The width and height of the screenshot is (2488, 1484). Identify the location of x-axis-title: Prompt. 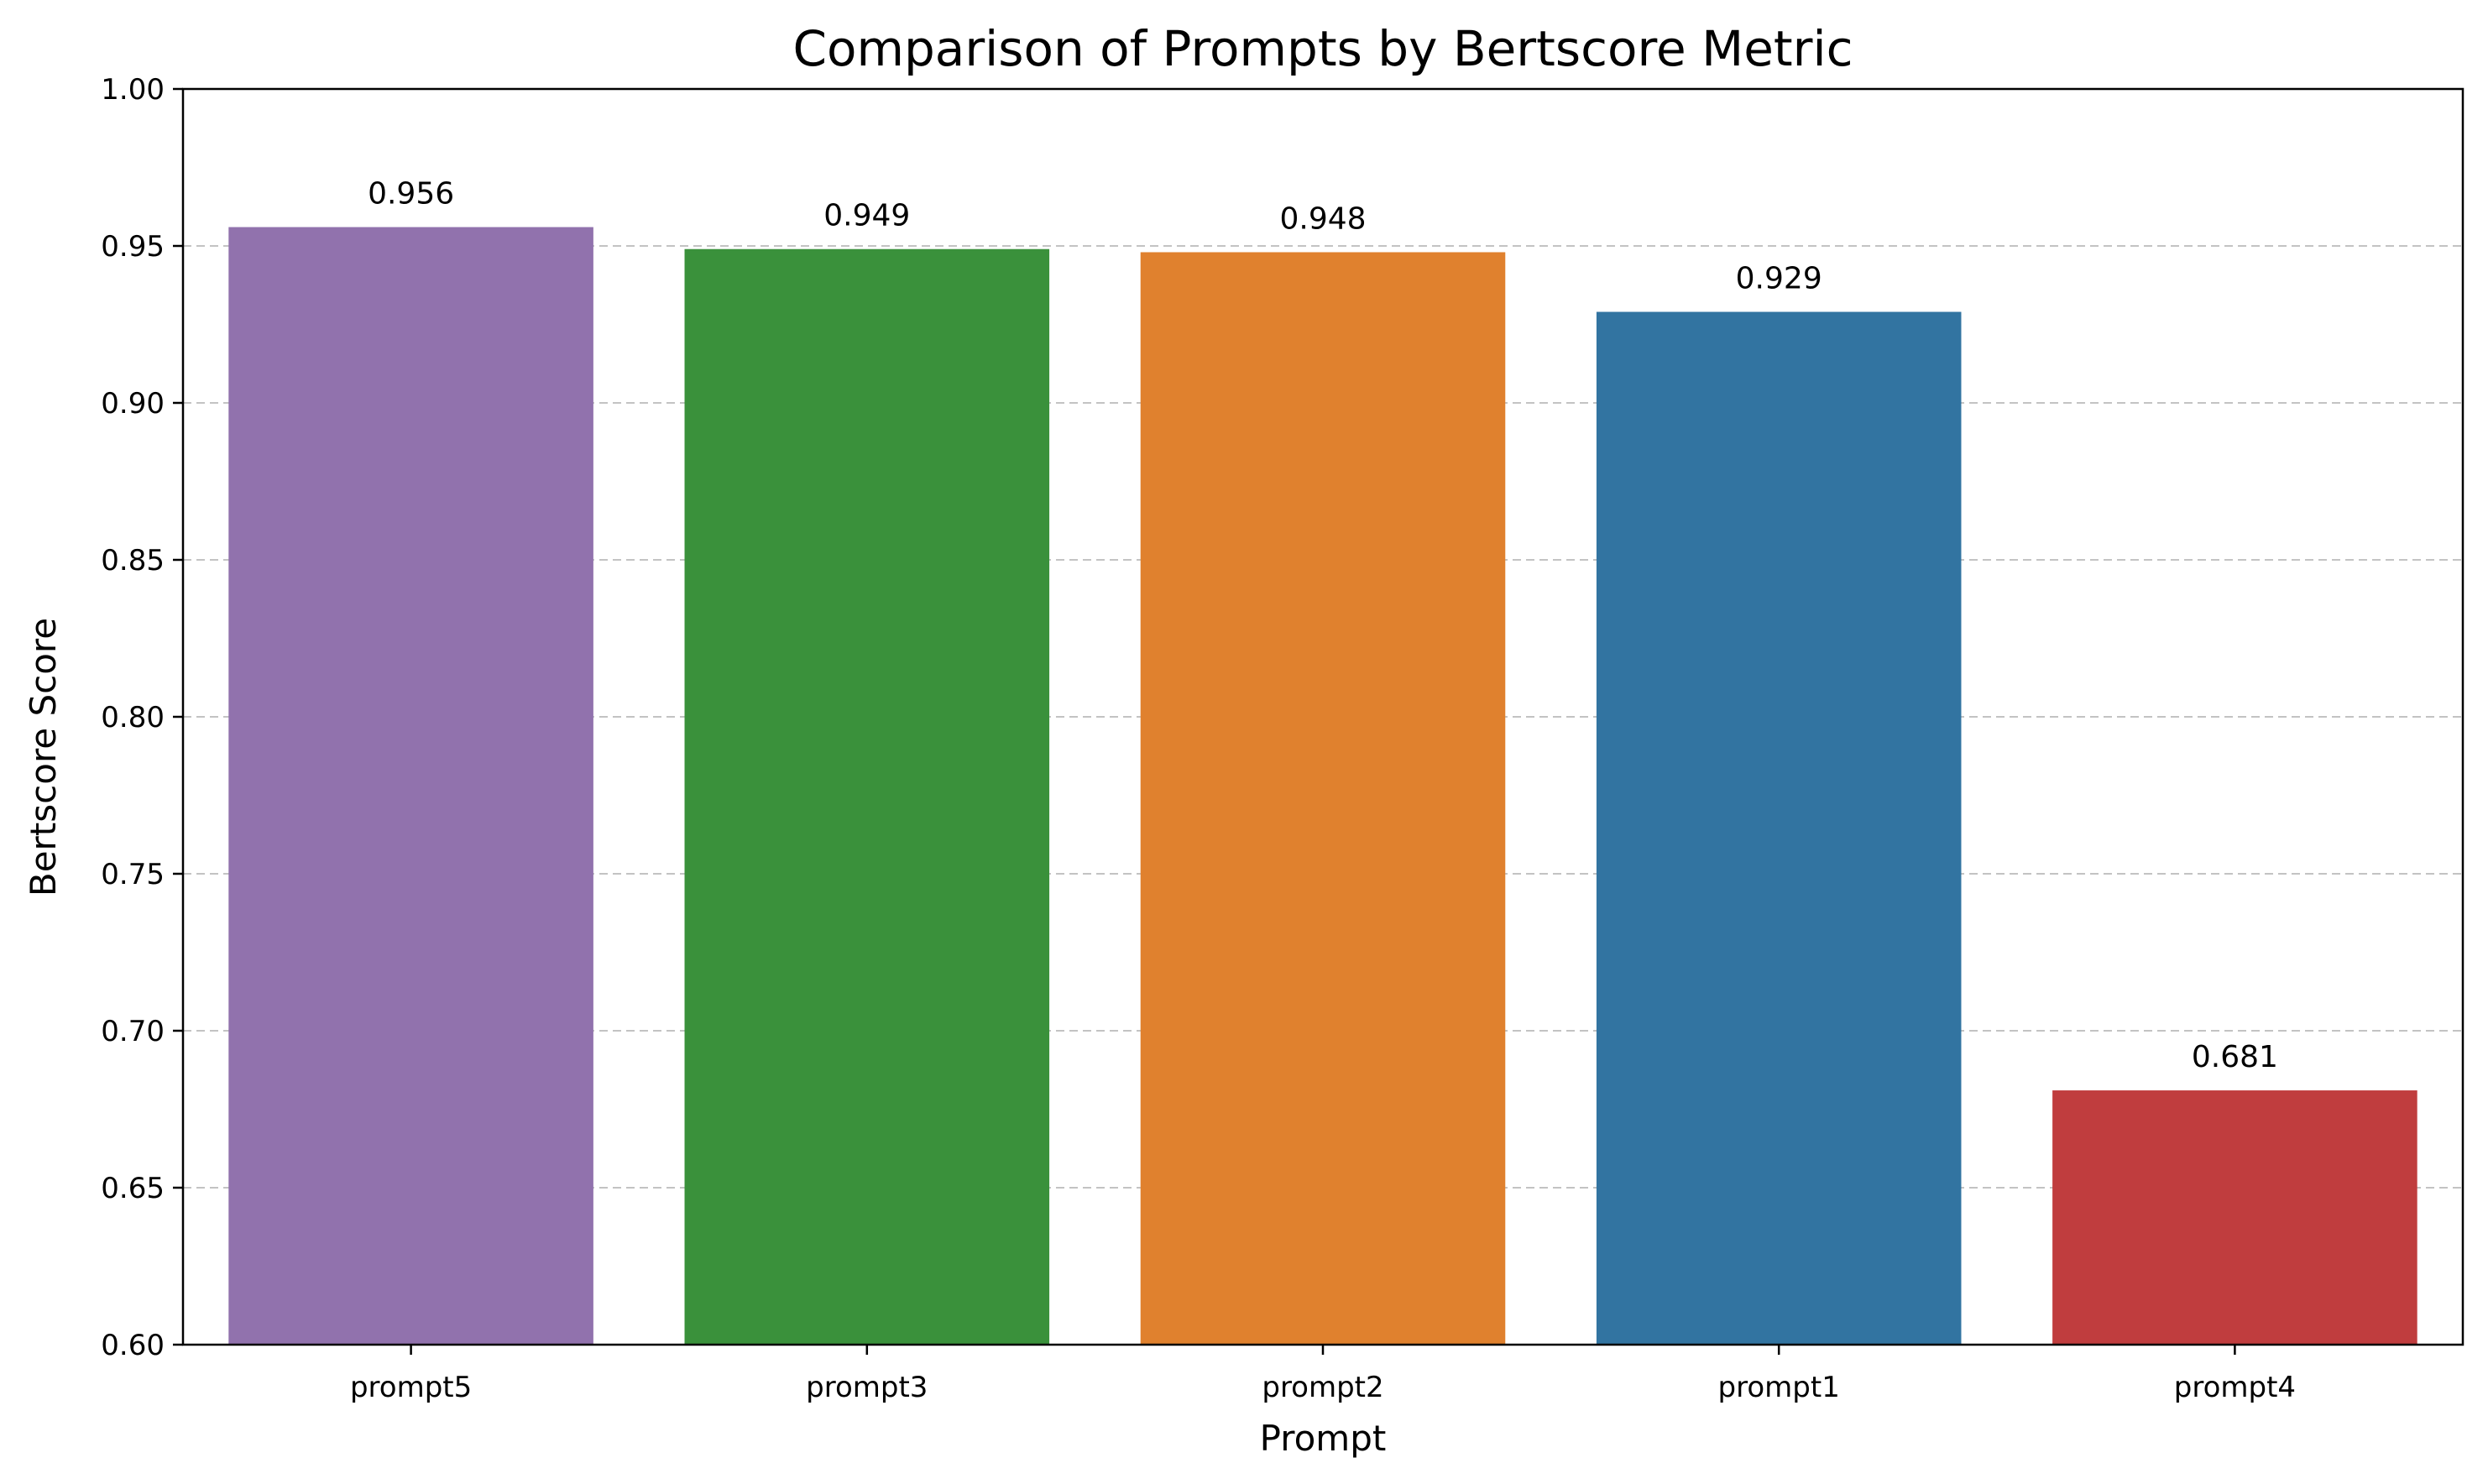
(1324, 1438).